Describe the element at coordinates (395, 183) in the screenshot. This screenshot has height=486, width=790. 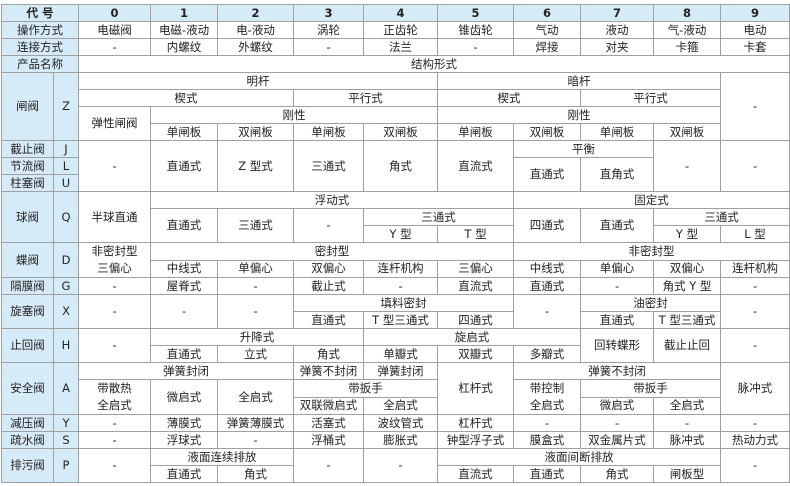
I see `plunger-row: 柱塞阀 U` at that location.